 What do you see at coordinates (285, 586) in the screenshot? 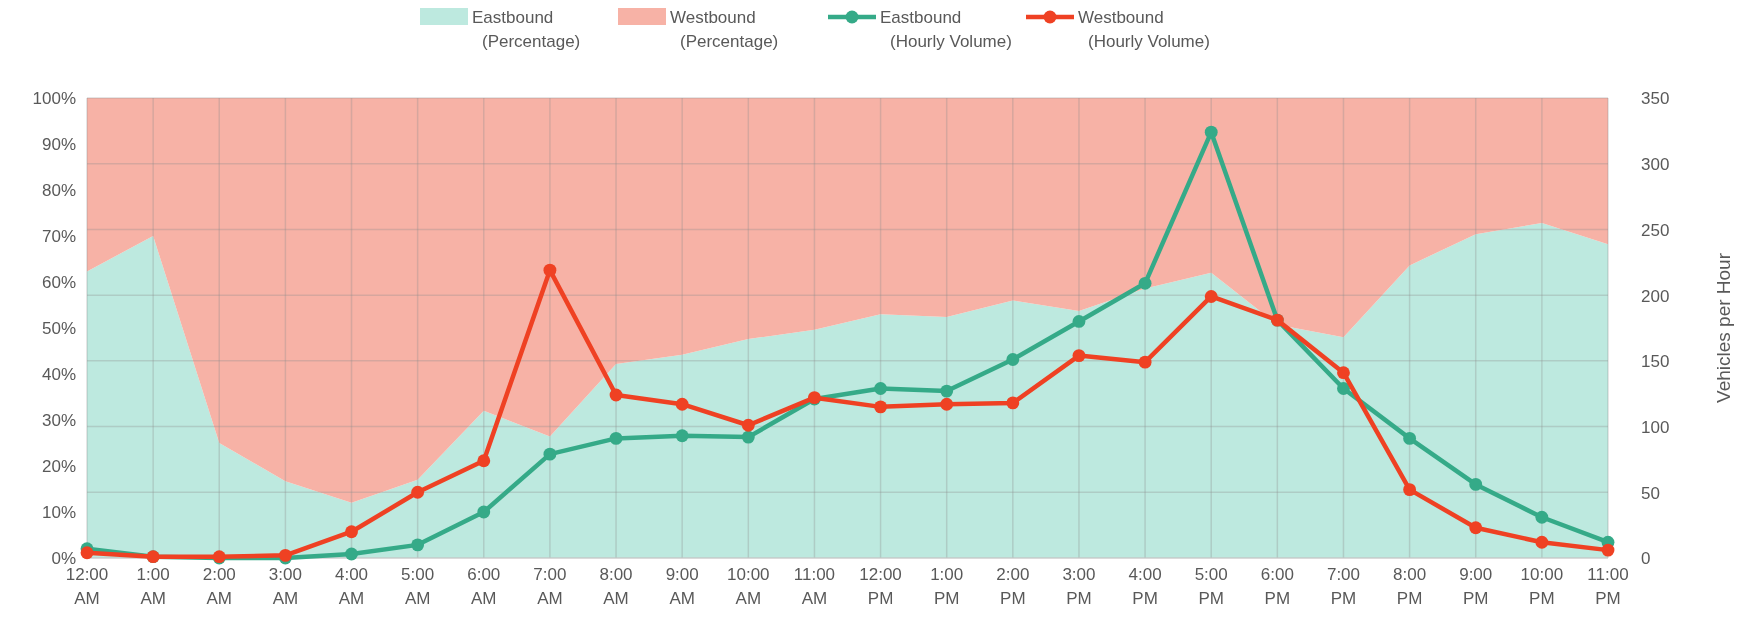
I see `x-tick-label: 3:00 AM` at bounding box center [285, 586].